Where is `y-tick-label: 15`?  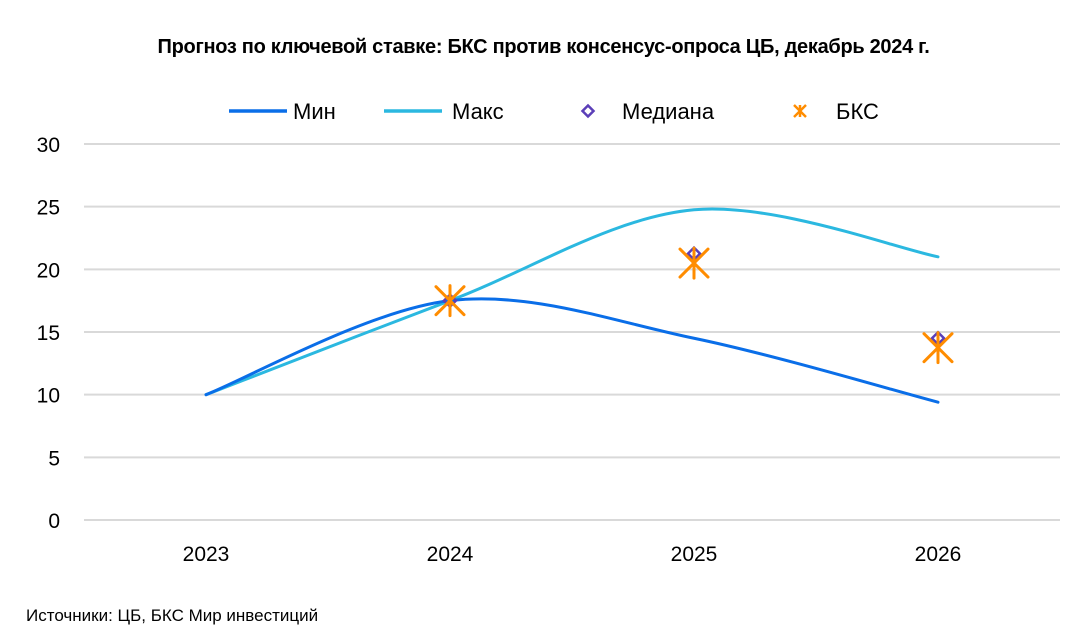
y-tick-label: 15 is located at coordinates (48, 333).